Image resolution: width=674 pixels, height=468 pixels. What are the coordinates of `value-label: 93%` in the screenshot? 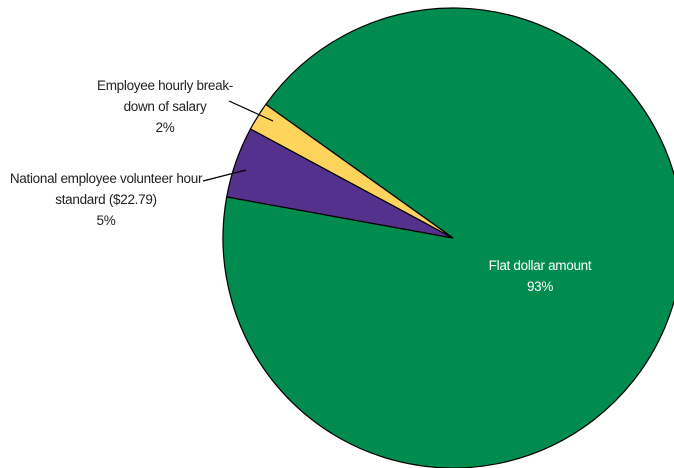 It's located at (540, 286).